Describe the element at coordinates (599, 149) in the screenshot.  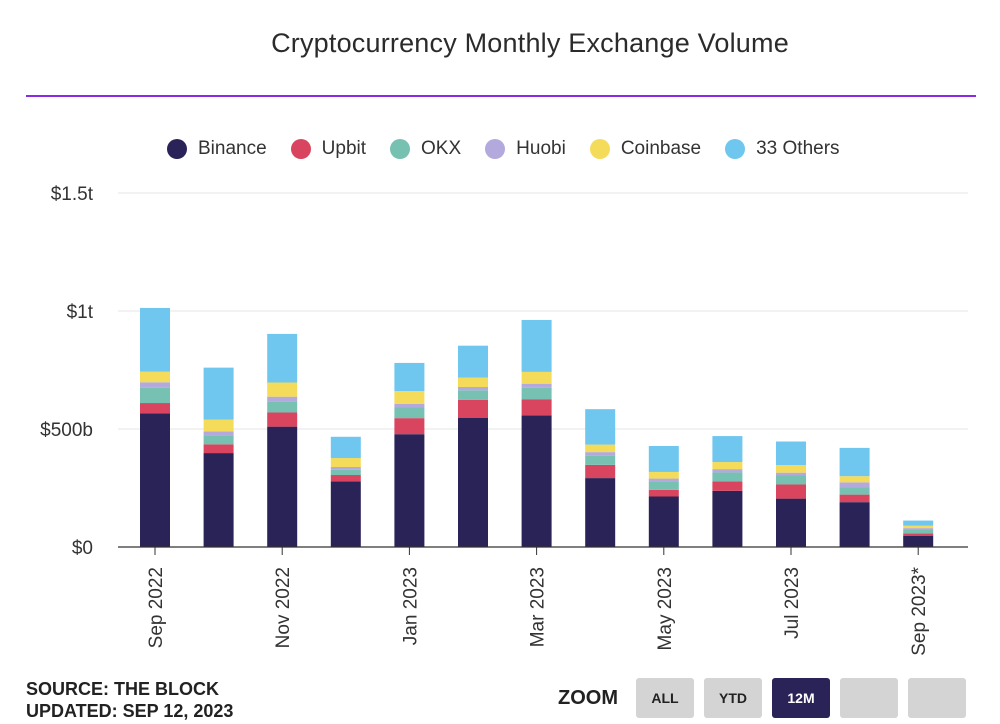
I see `legend-swatch-coinbase` at that location.